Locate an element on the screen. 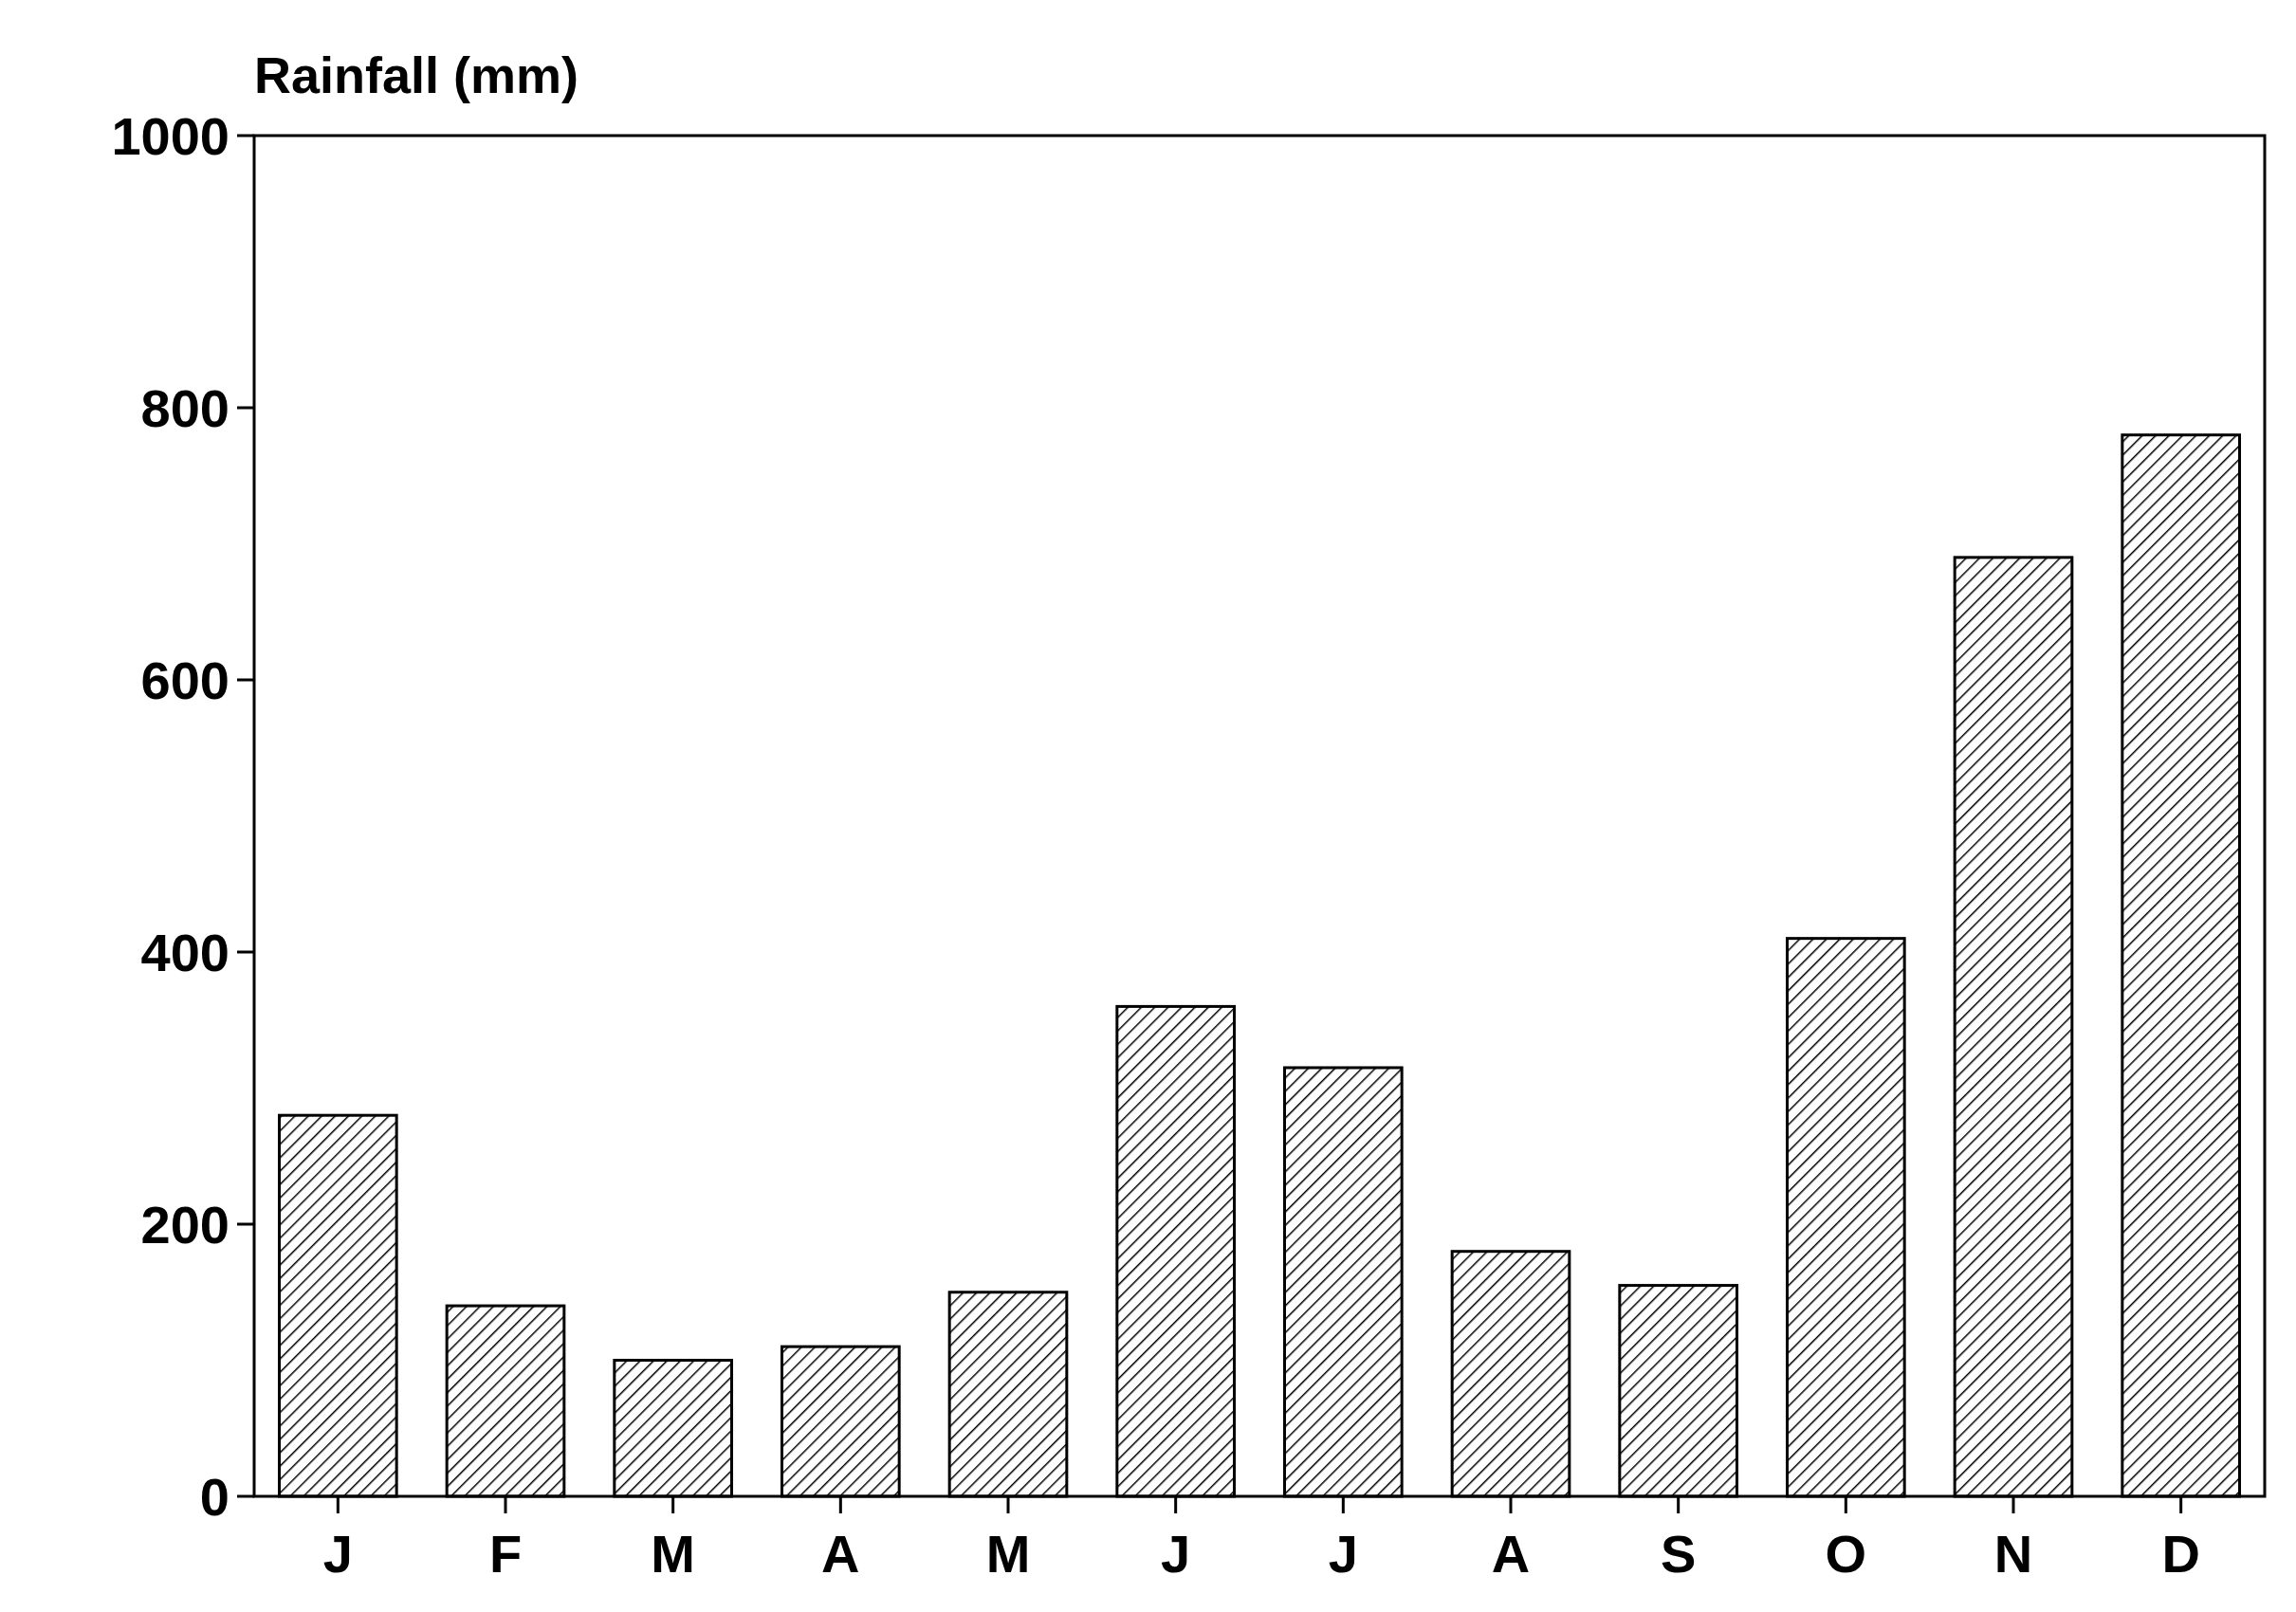  y-tick-label: 400 is located at coordinates (185, 952).